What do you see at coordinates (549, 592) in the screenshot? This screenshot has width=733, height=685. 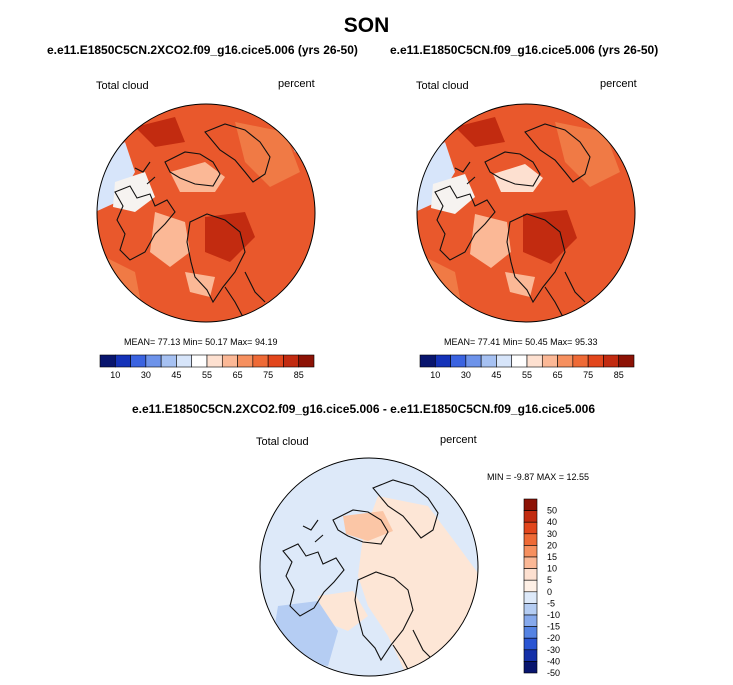 I see `colorbar-tick-label: 0` at bounding box center [549, 592].